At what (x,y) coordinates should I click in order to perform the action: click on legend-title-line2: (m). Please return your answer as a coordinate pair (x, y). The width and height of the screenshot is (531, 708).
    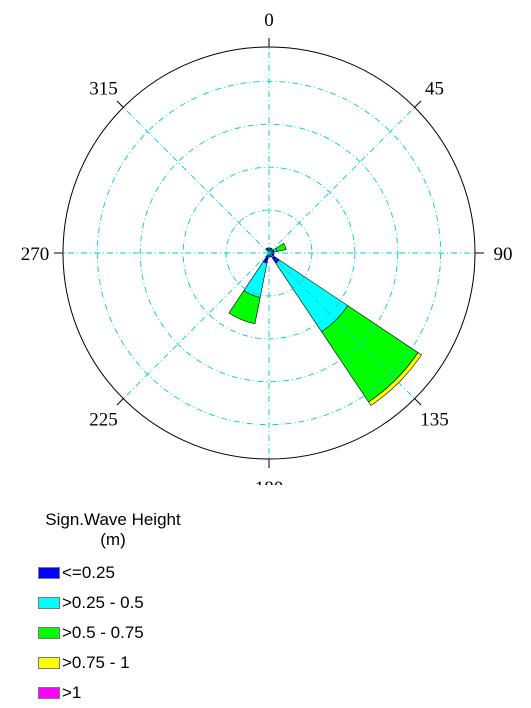
    Looking at the image, I should click on (113, 539).